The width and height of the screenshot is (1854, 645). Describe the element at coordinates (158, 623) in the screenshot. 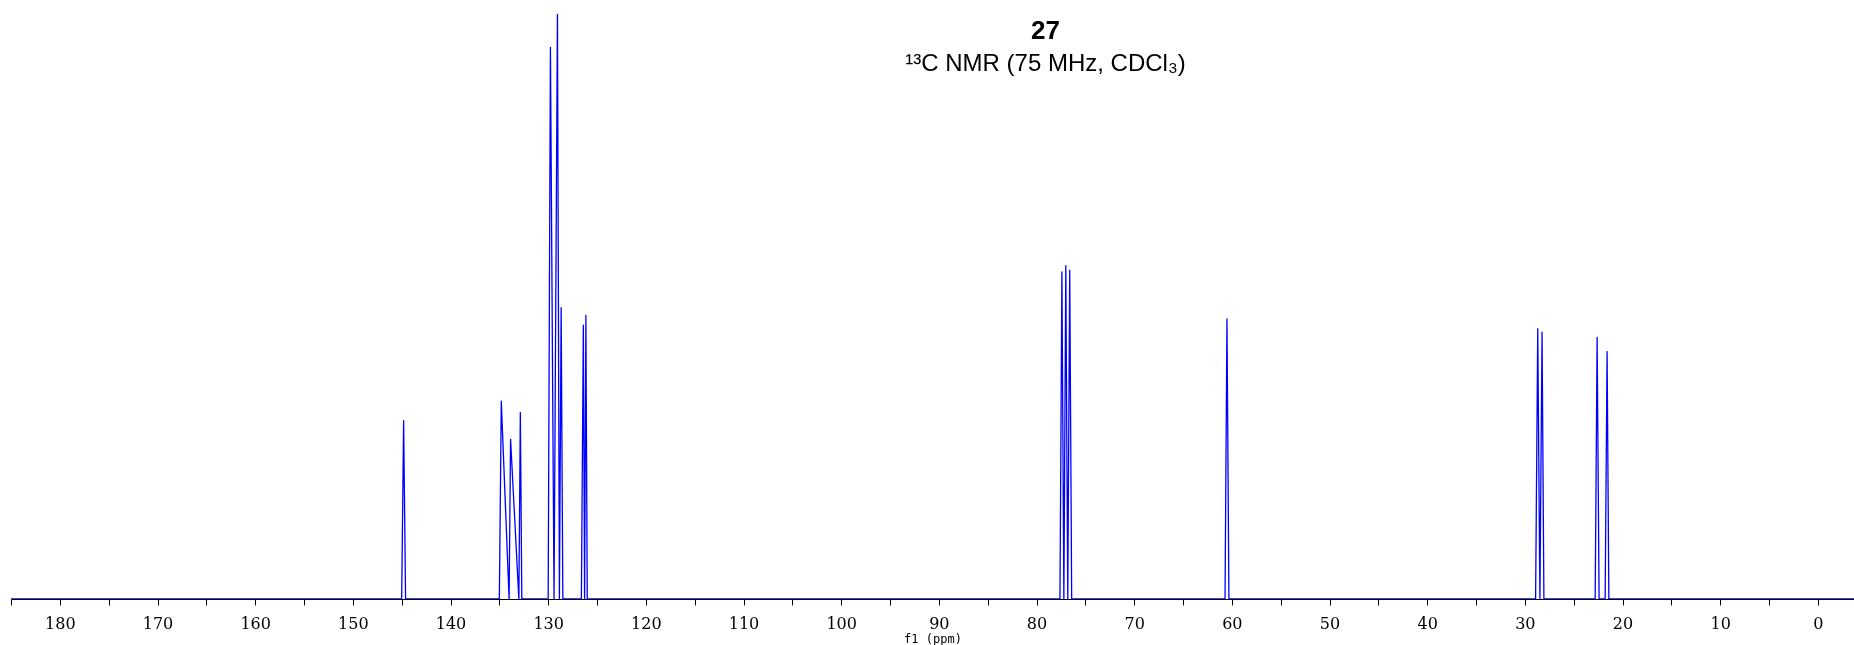

I see `x-tick-label: 170` at that location.